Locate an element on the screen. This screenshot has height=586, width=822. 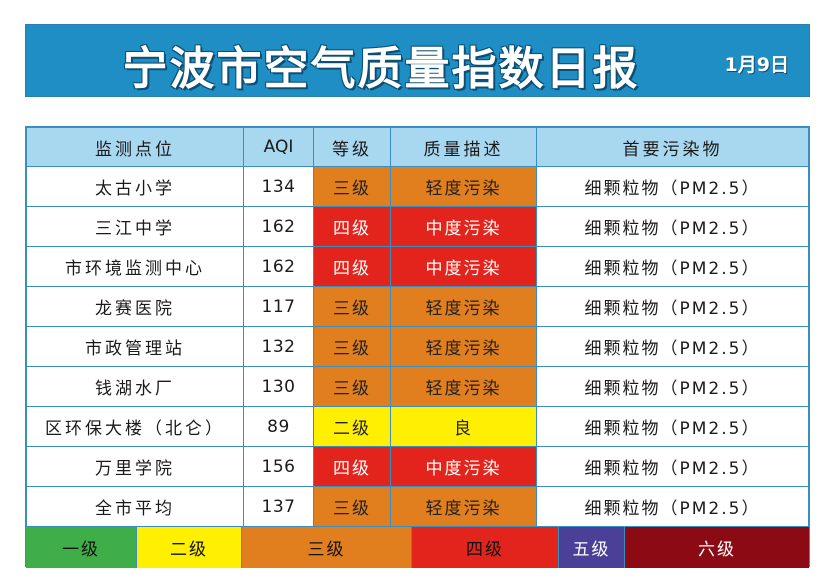
legend-level-5: 五级 is located at coordinates (592, 547).